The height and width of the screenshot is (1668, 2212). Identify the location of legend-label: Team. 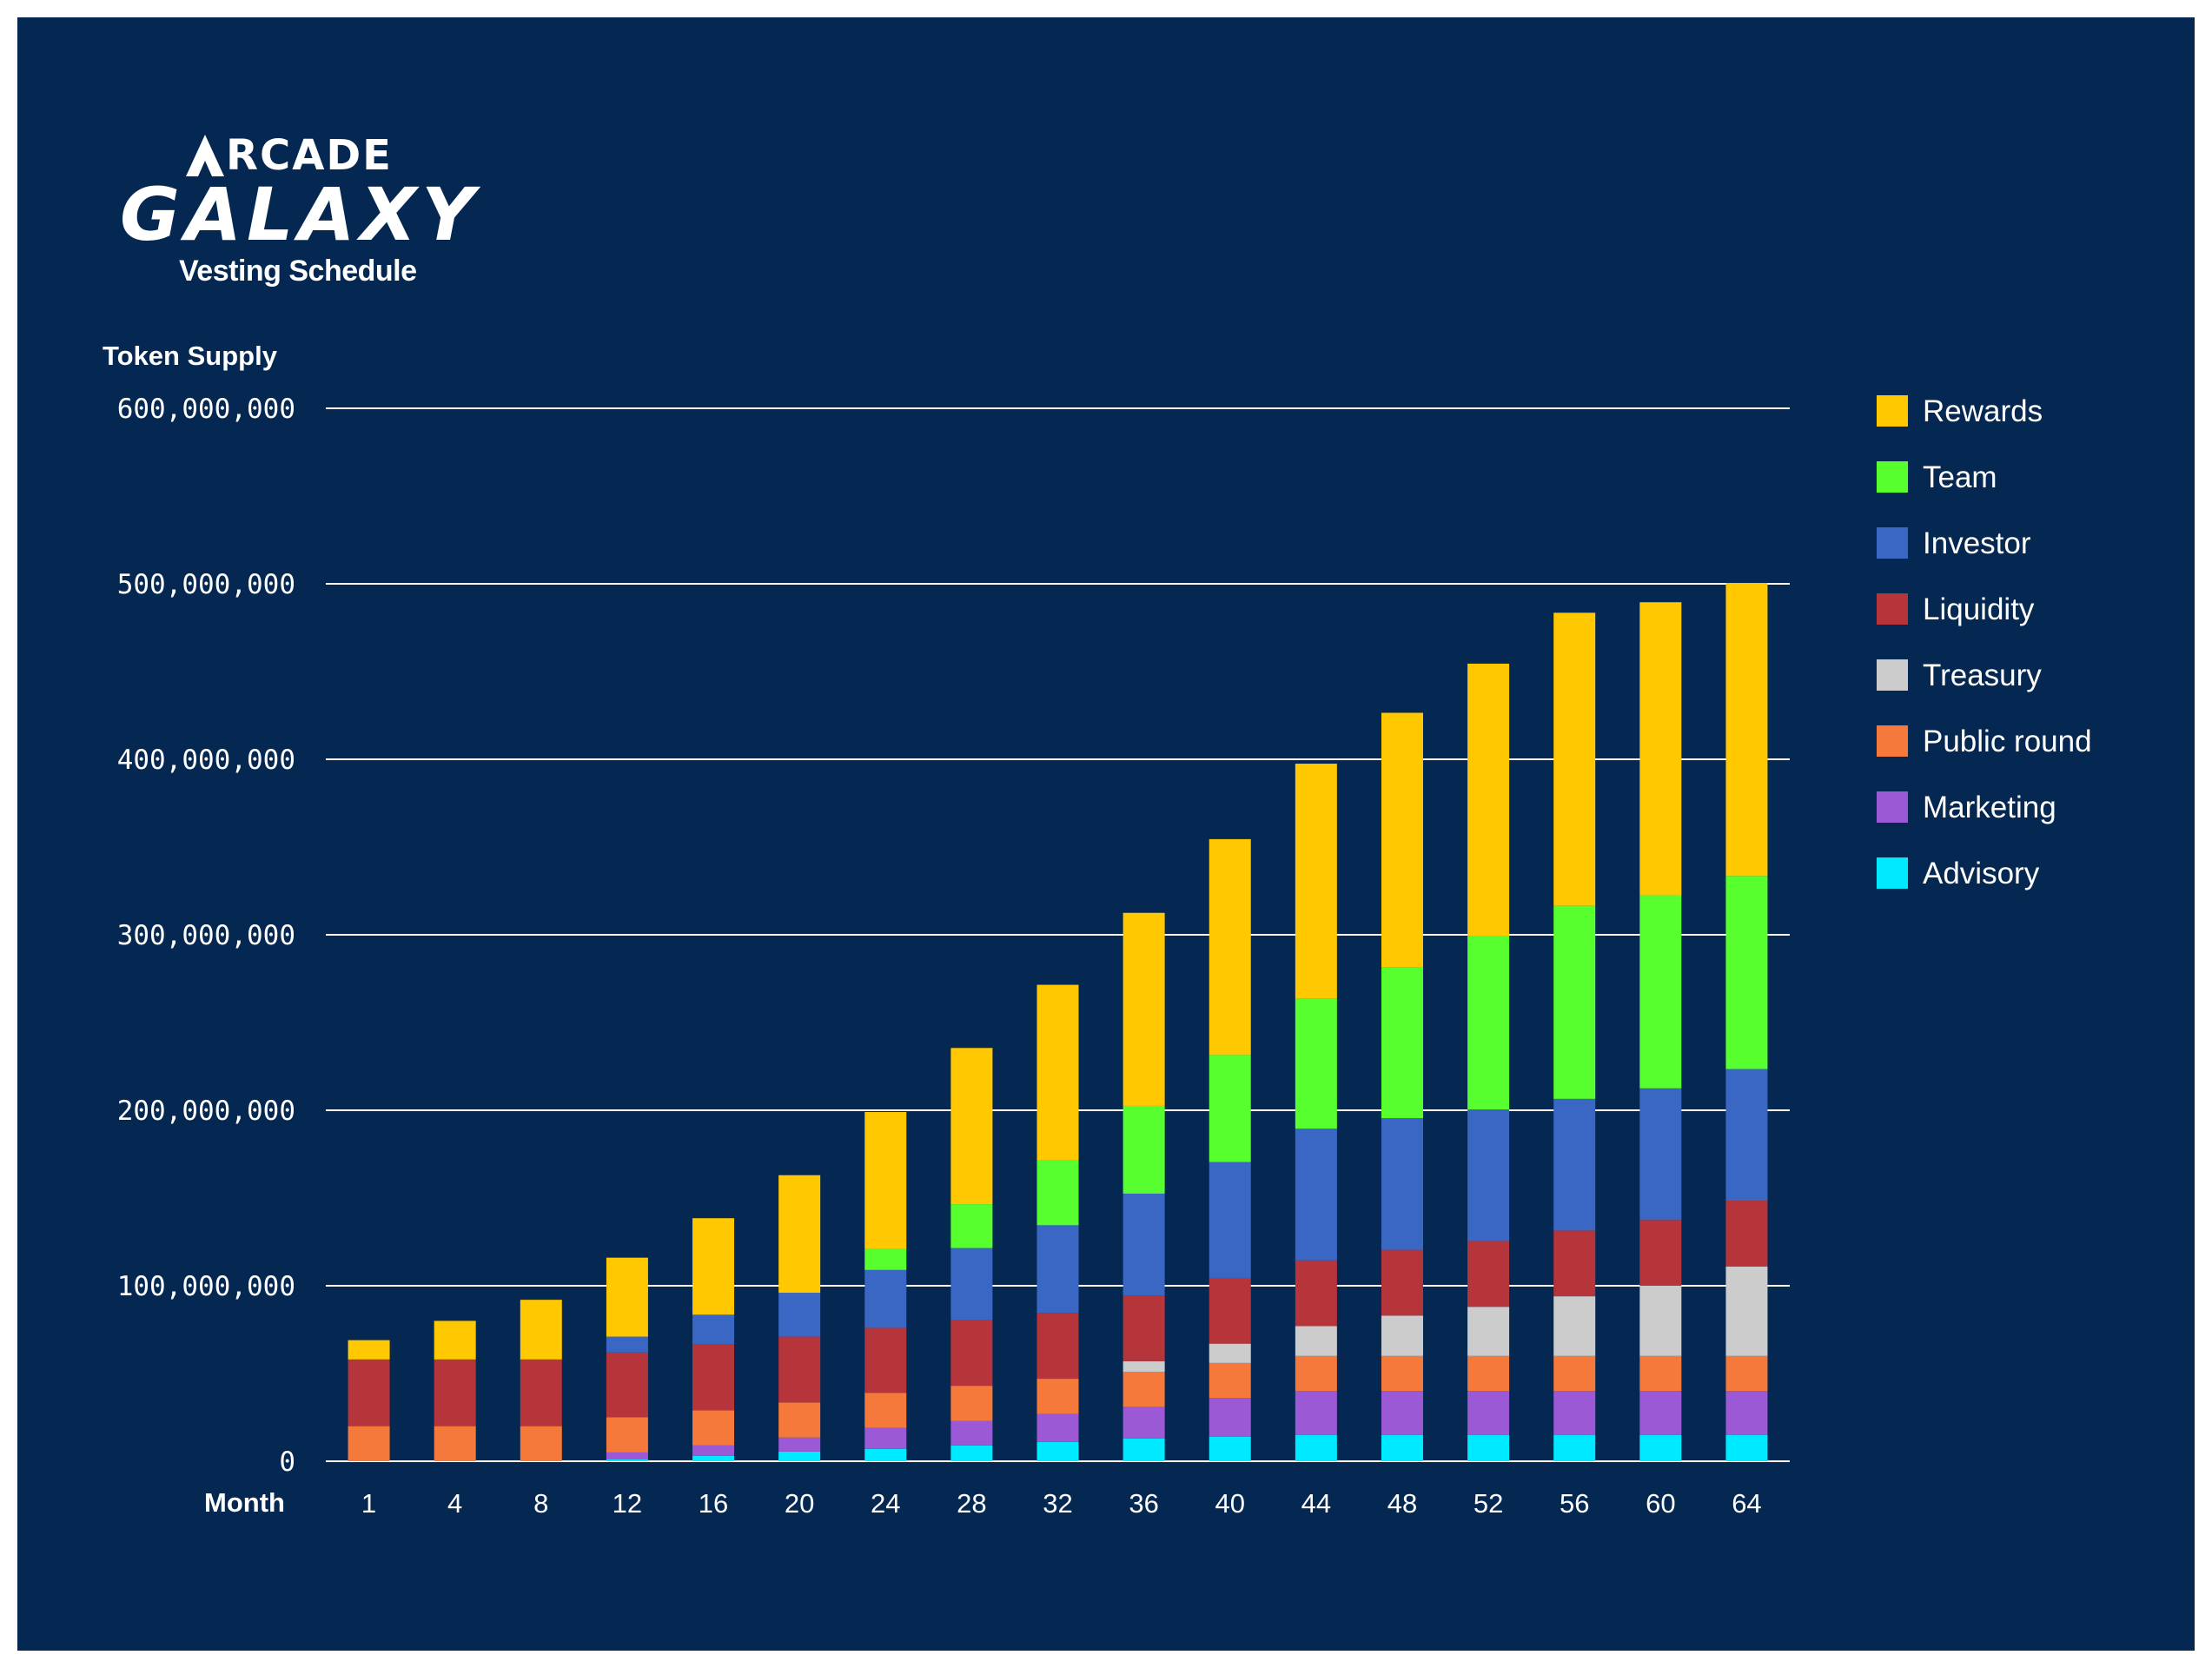
(1960, 477).